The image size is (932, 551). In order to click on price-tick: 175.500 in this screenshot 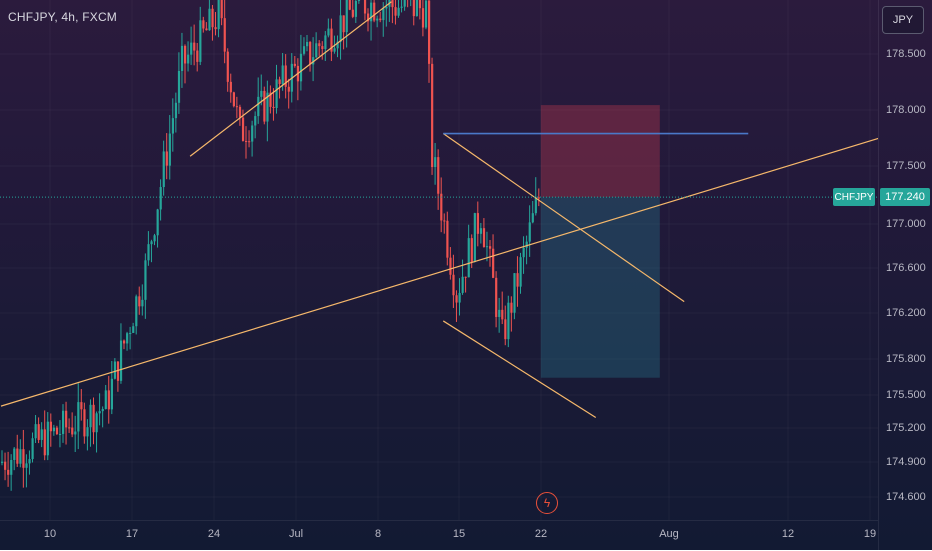, I will do `click(906, 395)`.